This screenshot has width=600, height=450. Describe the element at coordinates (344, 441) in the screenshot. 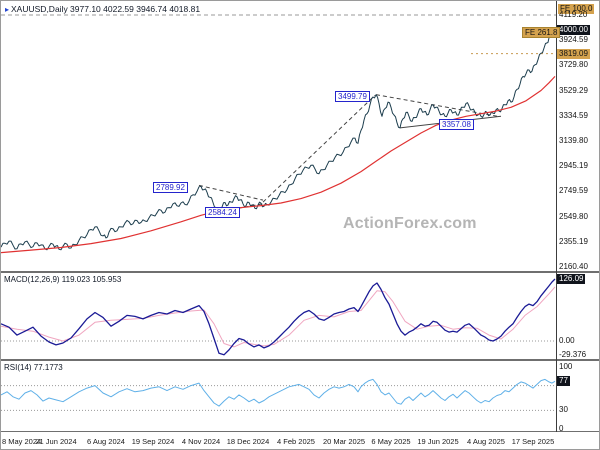

I see `date-label: 20 Mar 2025` at that location.